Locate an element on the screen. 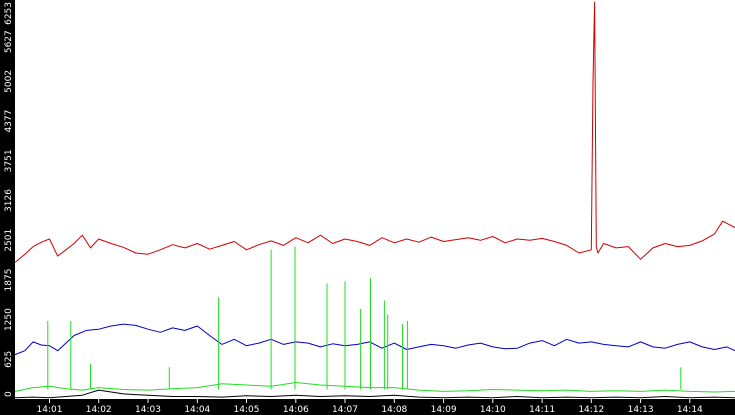 The width and height of the screenshot is (735, 415). x-tick-label: 14:08 is located at coordinates (394, 410).